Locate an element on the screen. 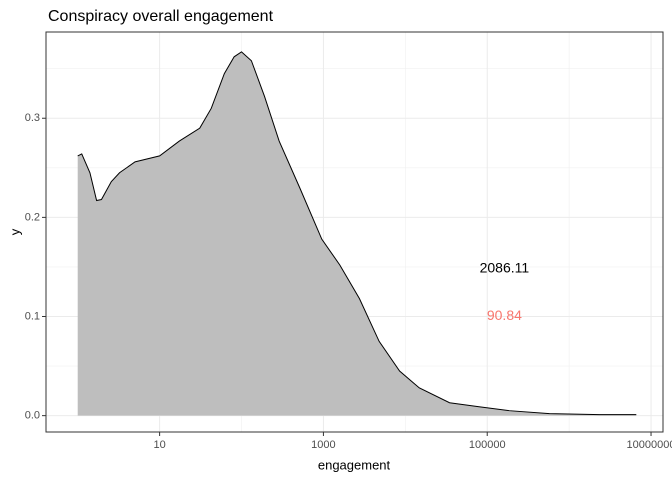 This screenshot has width=672, height=480. annotation: 90.84 is located at coordinates (504, 315).